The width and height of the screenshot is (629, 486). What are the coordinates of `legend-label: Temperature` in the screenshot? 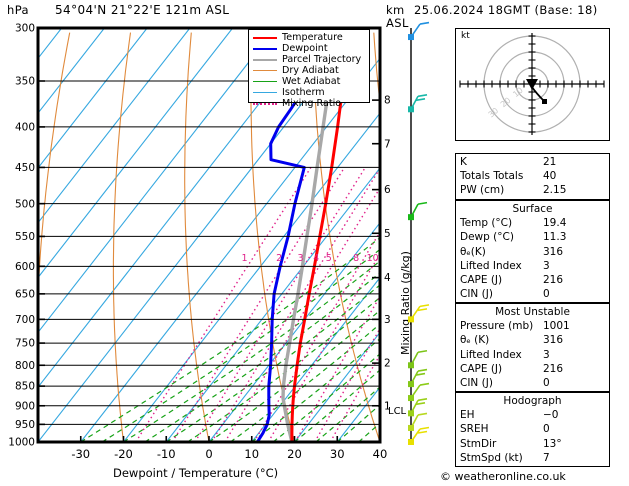 It's located at (312, 37).